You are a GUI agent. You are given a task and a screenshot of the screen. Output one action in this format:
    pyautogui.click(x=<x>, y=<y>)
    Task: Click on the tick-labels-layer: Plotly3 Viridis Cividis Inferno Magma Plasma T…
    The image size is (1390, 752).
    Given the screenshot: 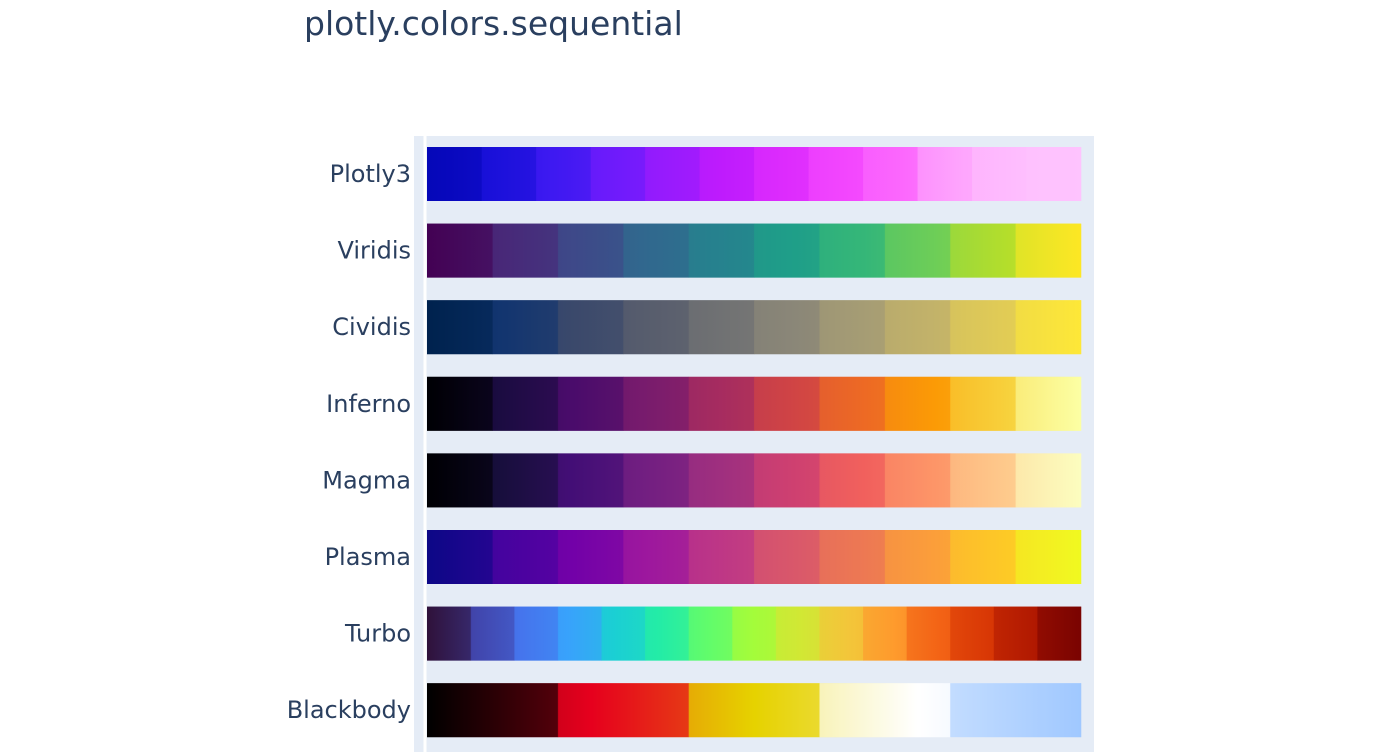 What is the action you would take?
    pyautogui.click(x=349, y=442)
    